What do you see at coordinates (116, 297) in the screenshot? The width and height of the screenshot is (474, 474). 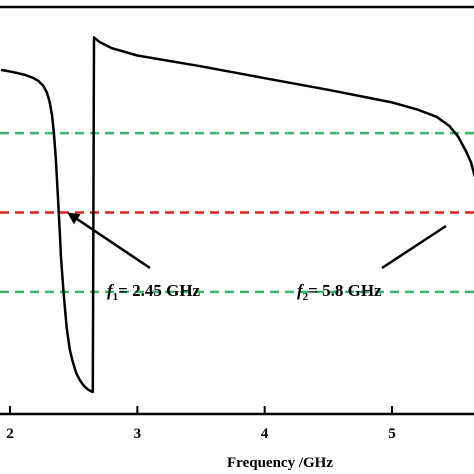 I see `annotation-1-sub: 1` at bounding box center [116, 297].